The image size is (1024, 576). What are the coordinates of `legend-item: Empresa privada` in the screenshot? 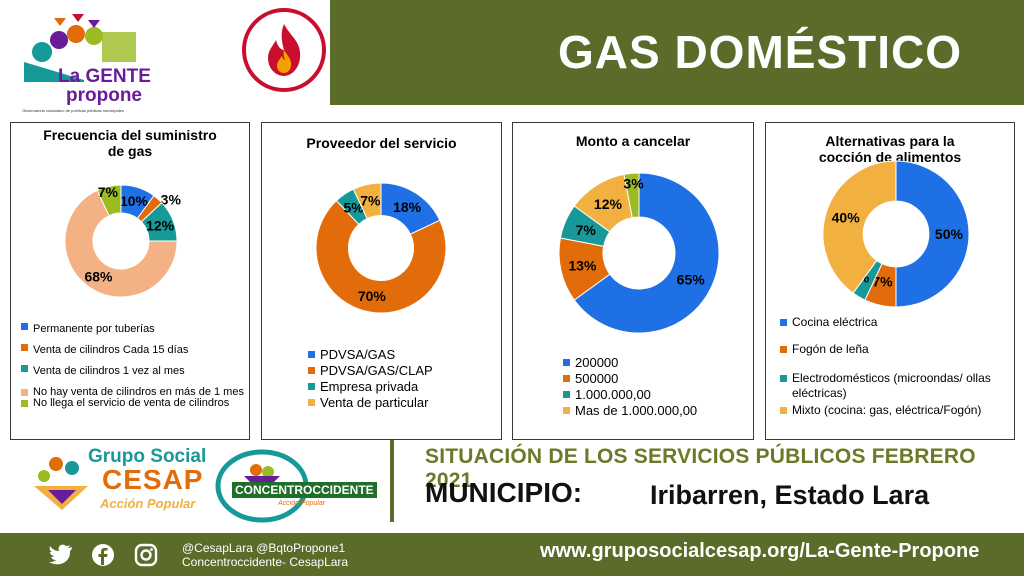 It's located at (370, 387).